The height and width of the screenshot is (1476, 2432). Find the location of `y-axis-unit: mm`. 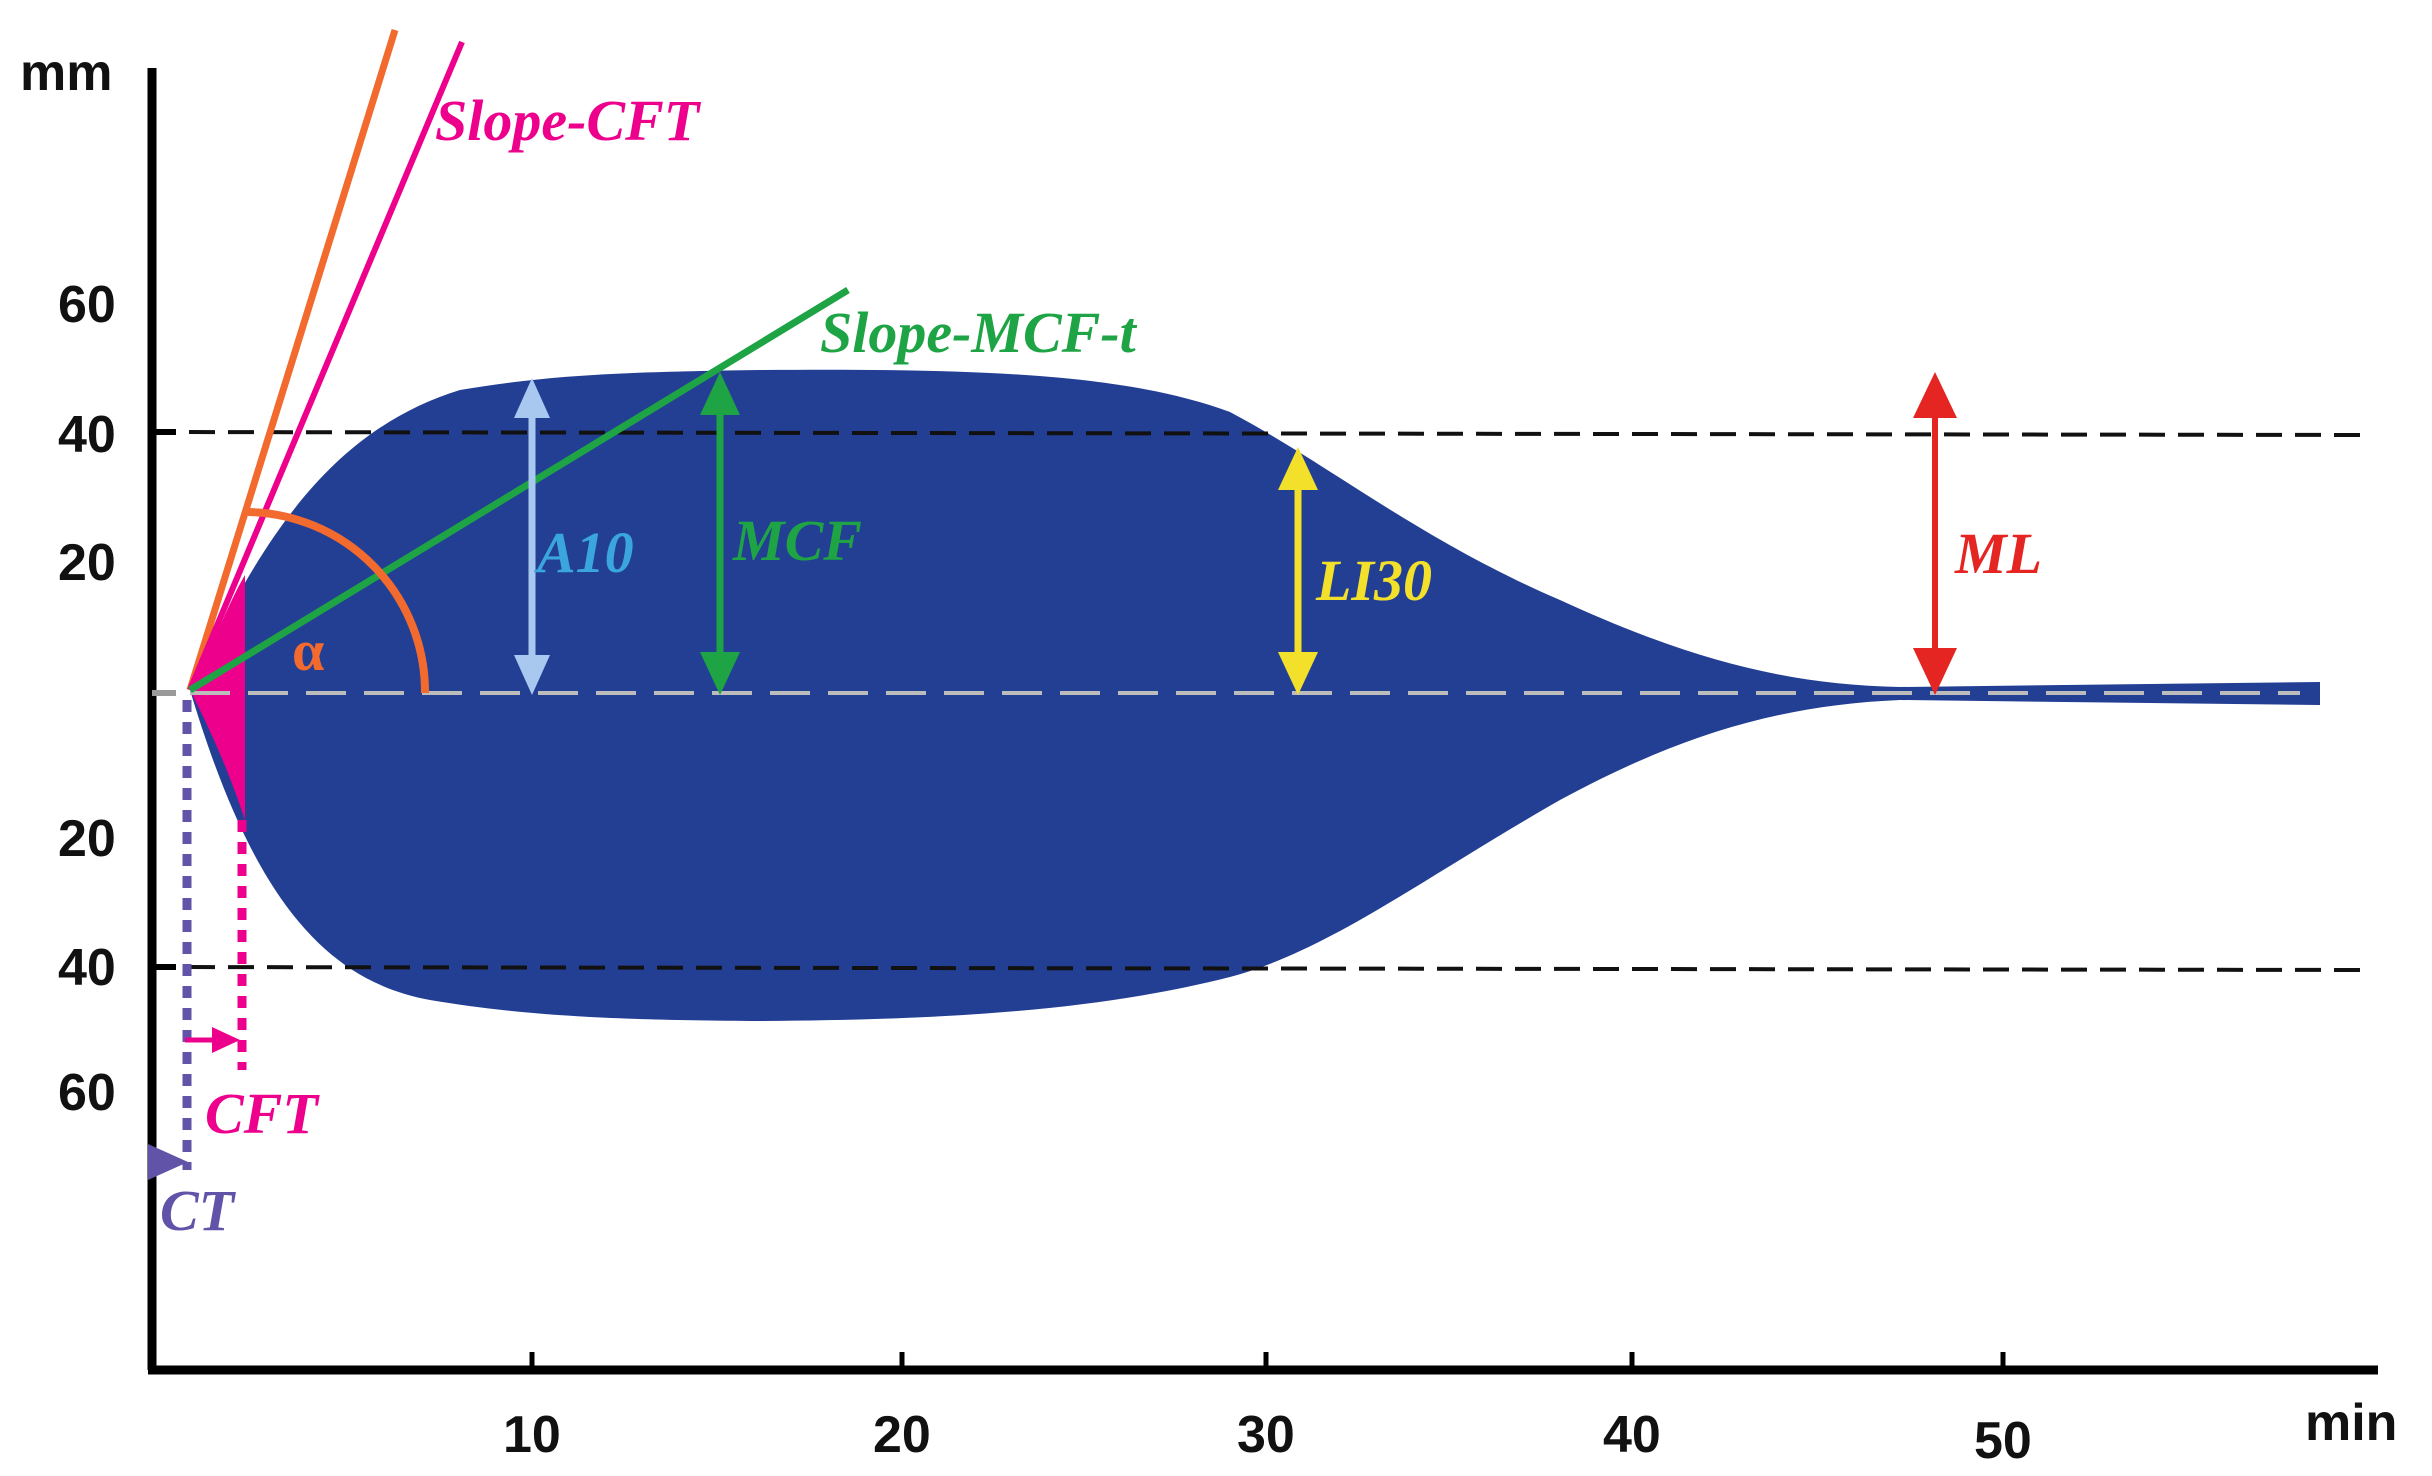

y-axis-unit: mm is located at coordinates (66, 73).